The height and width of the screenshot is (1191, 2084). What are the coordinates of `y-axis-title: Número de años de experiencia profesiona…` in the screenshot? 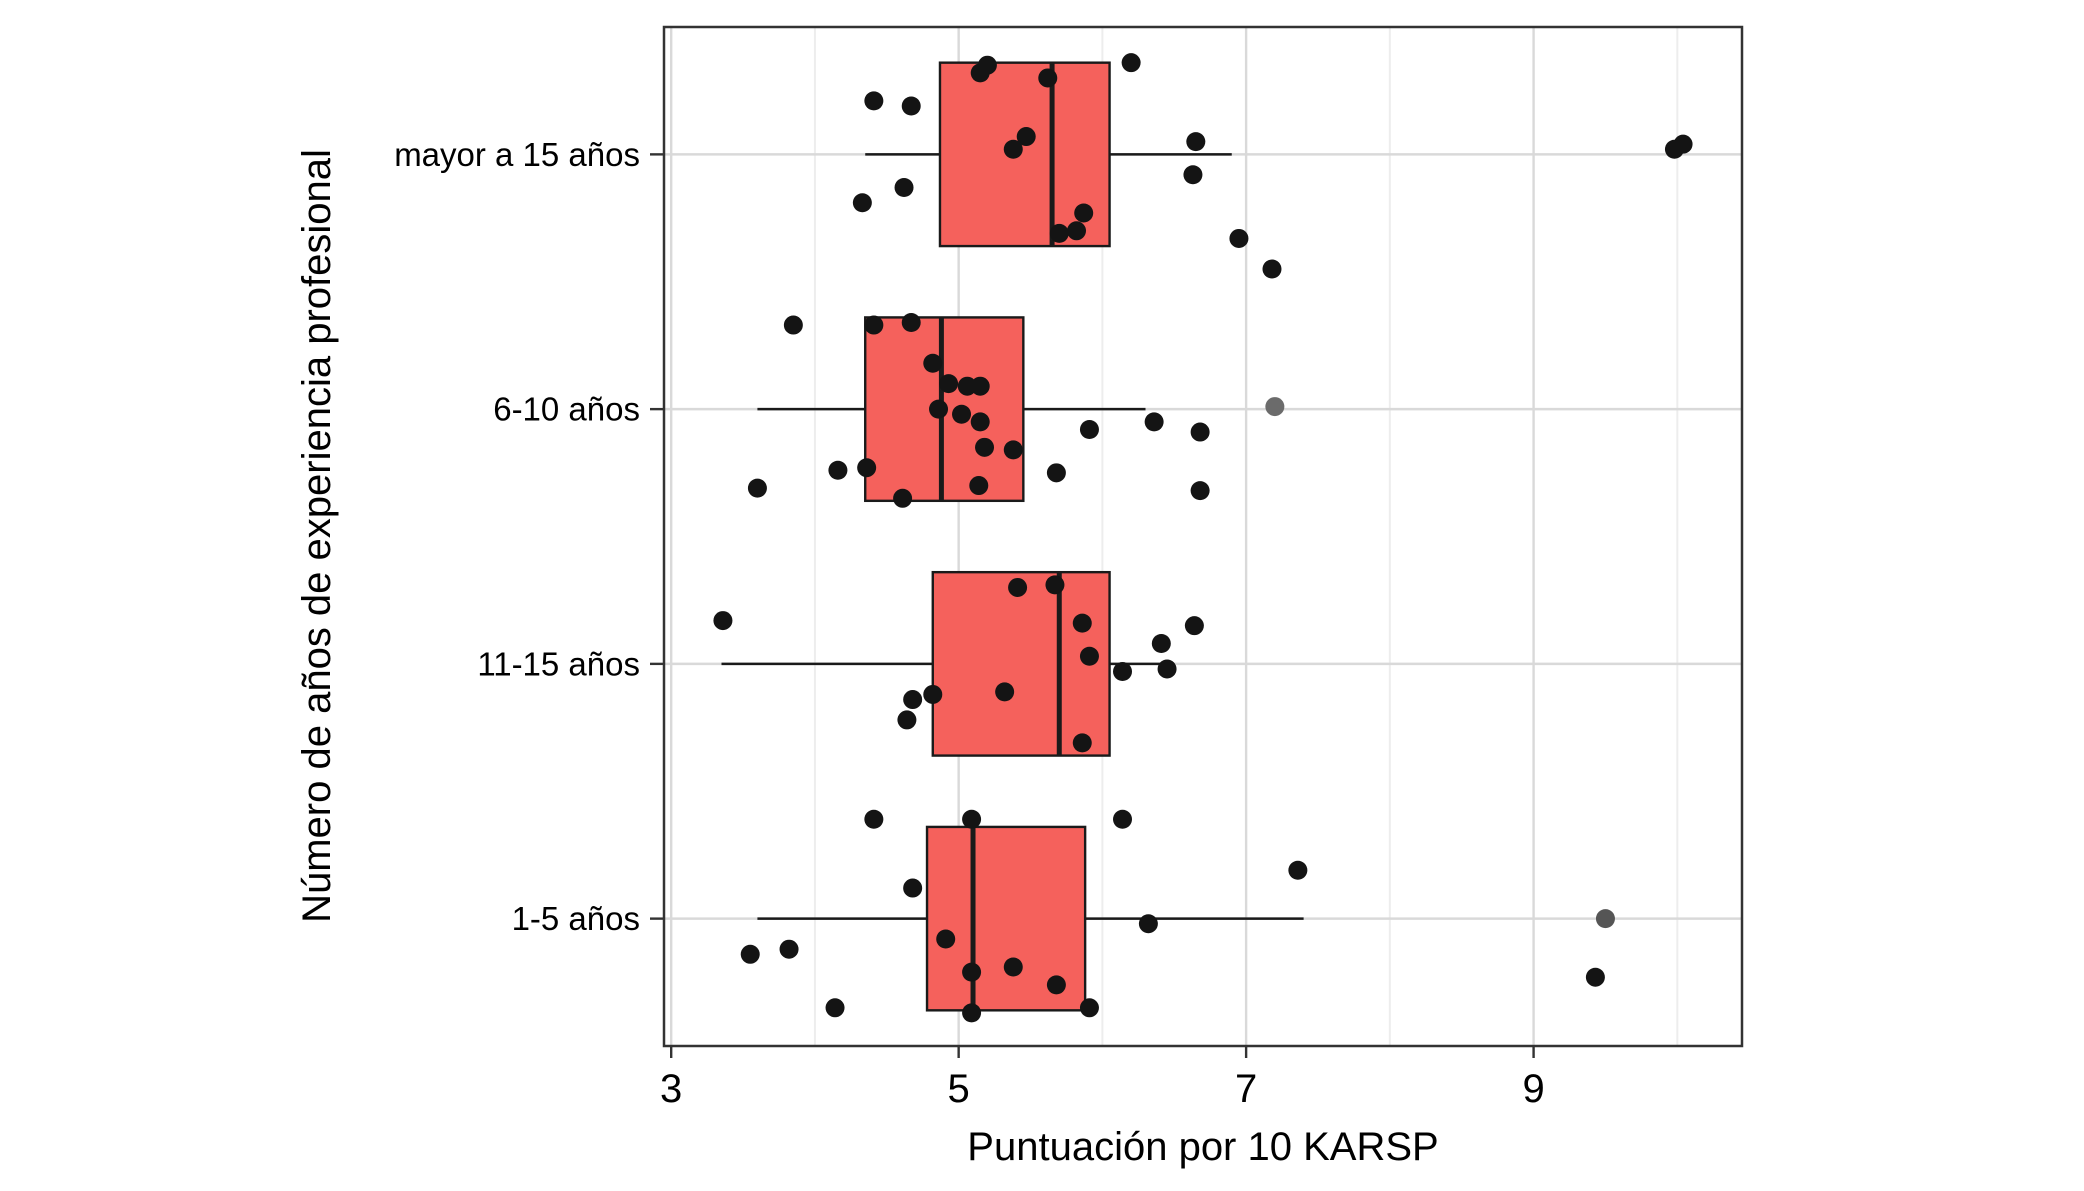 It's located at (317, 536).